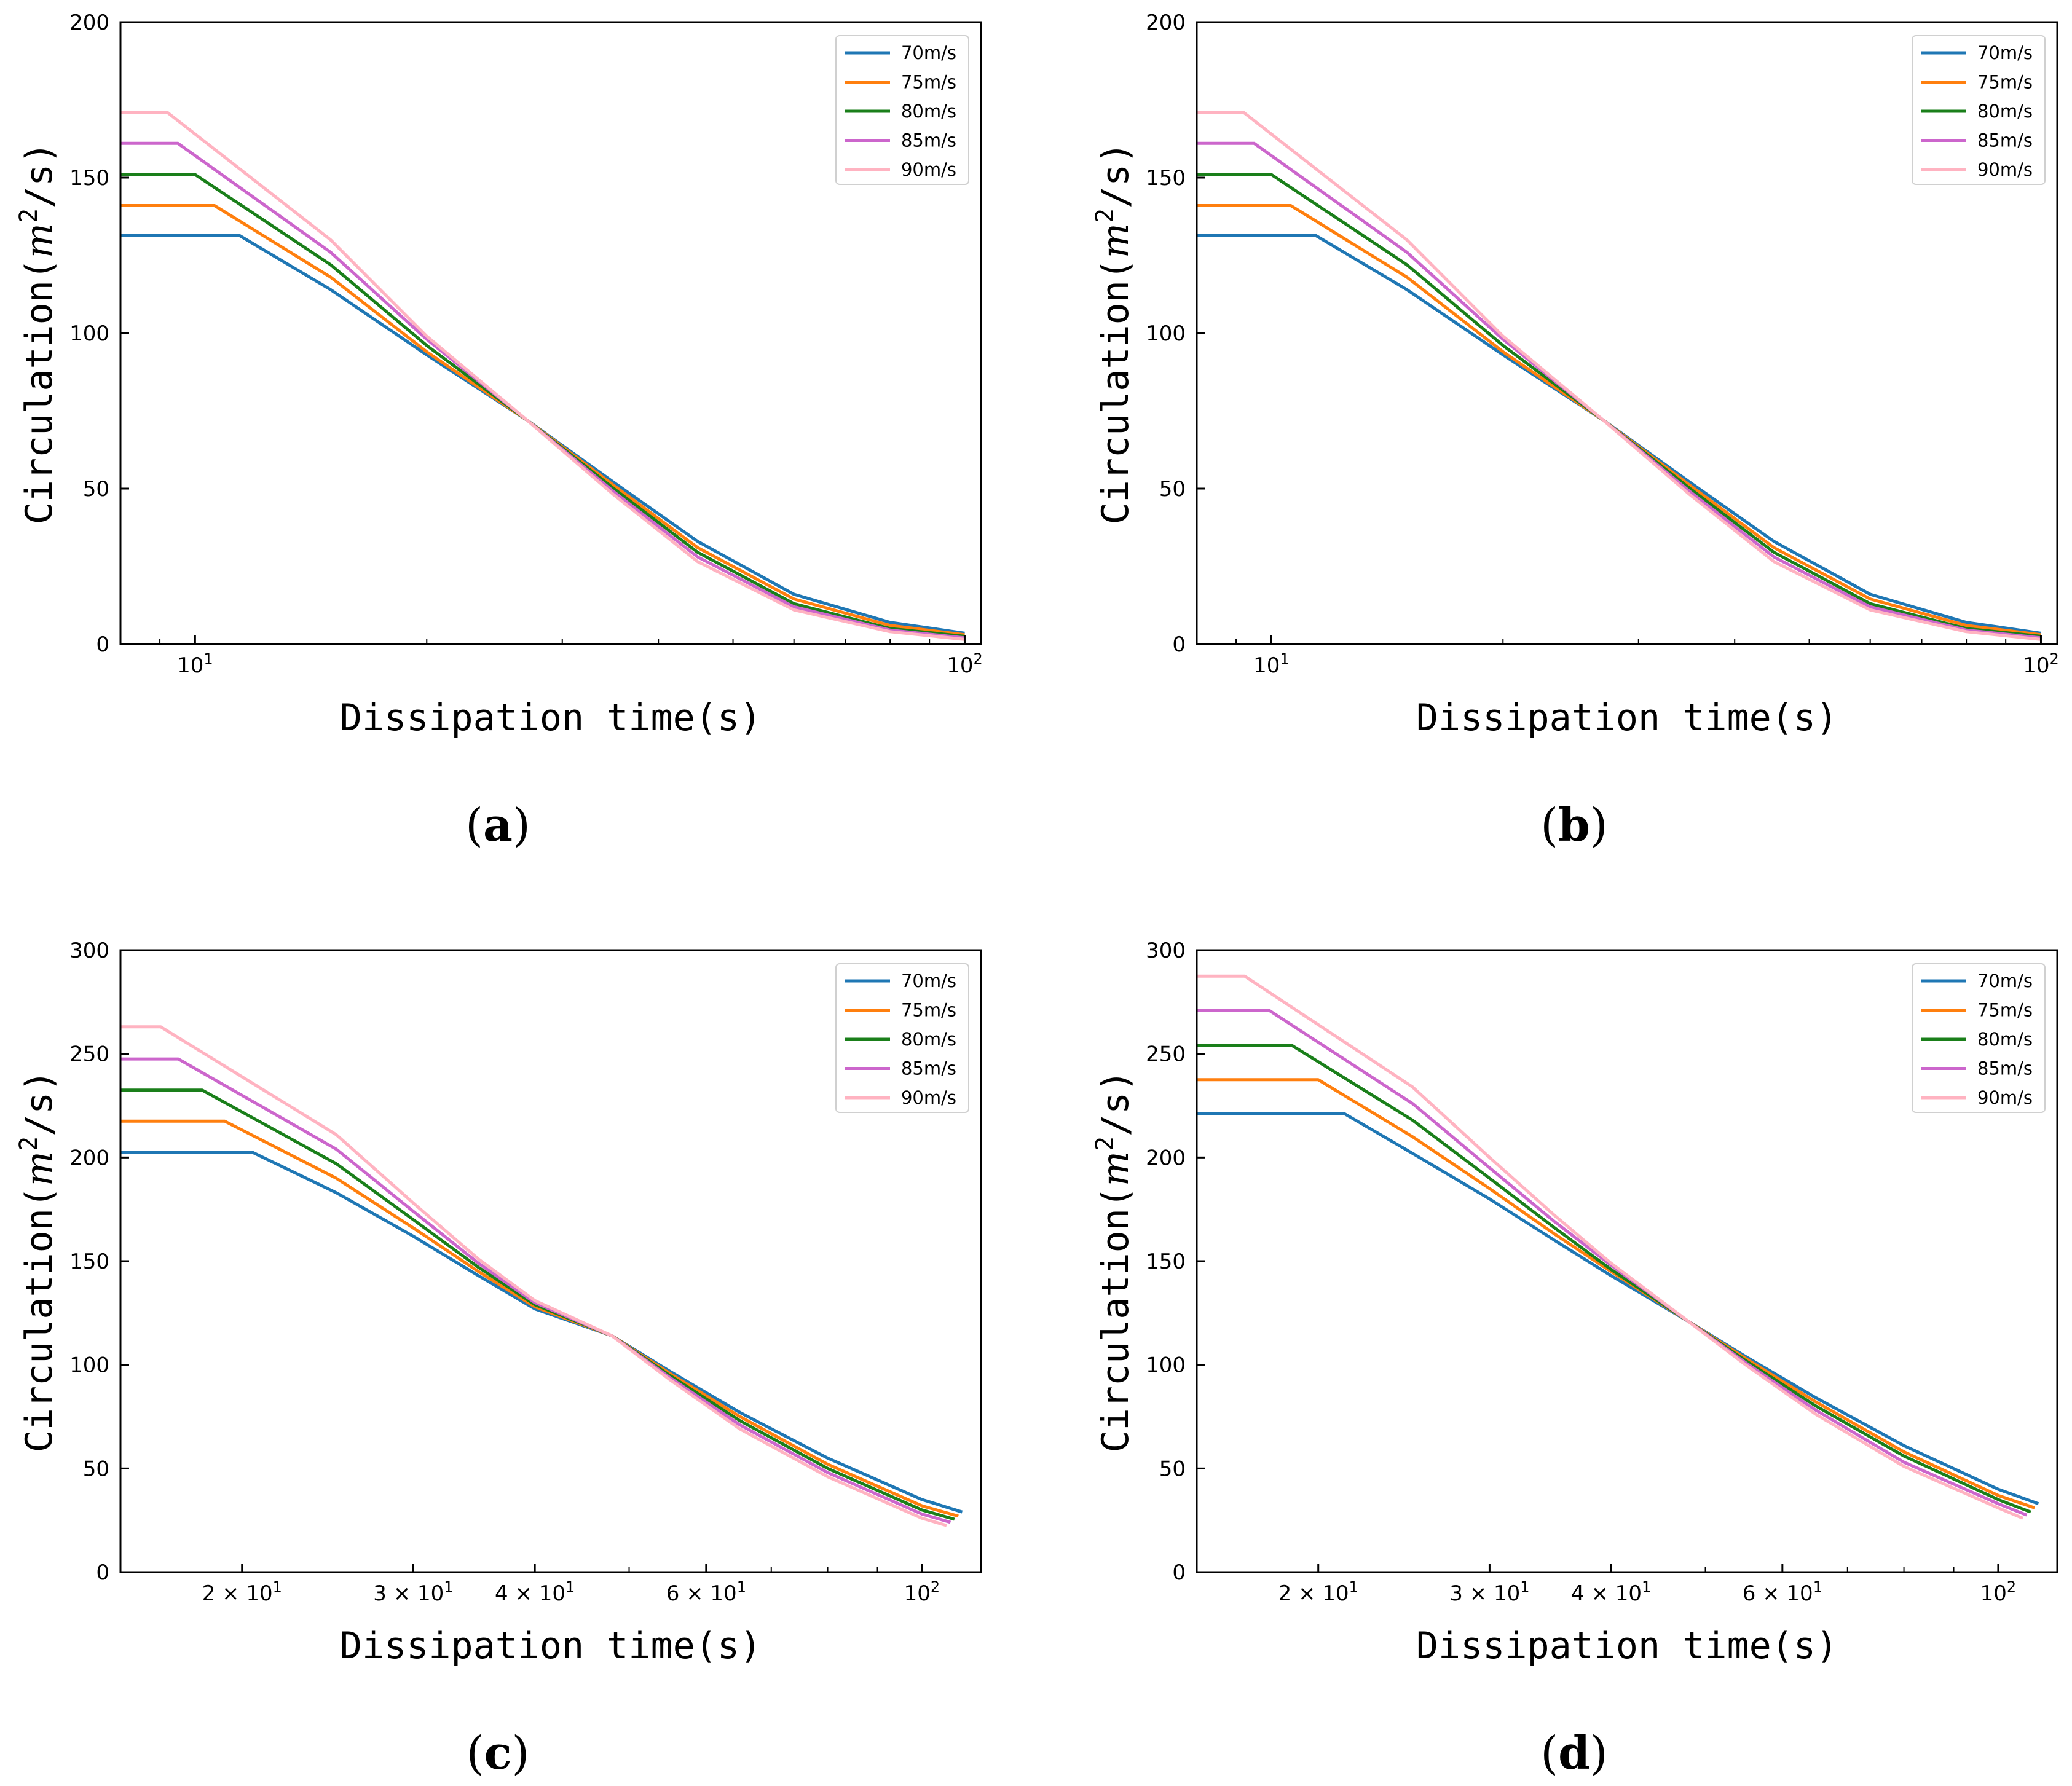 The image size is (2072, 1786). Describe the element at coordinates (530, 1594) in the screenshot. I see `x-tick-label-base: 4 × 10` at that location.